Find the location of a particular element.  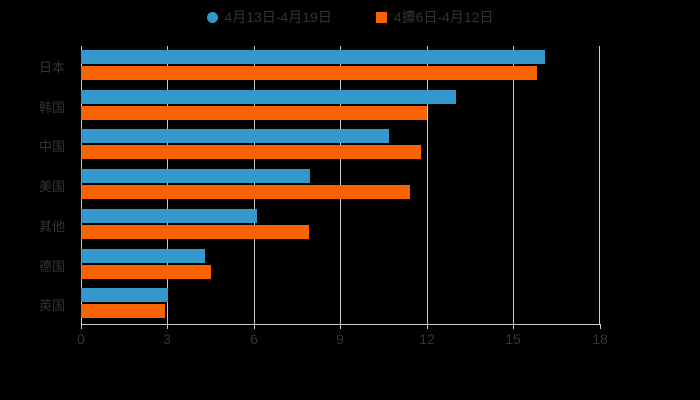

x-axis-tick-label: 12 is located at coordinates (427, 339).